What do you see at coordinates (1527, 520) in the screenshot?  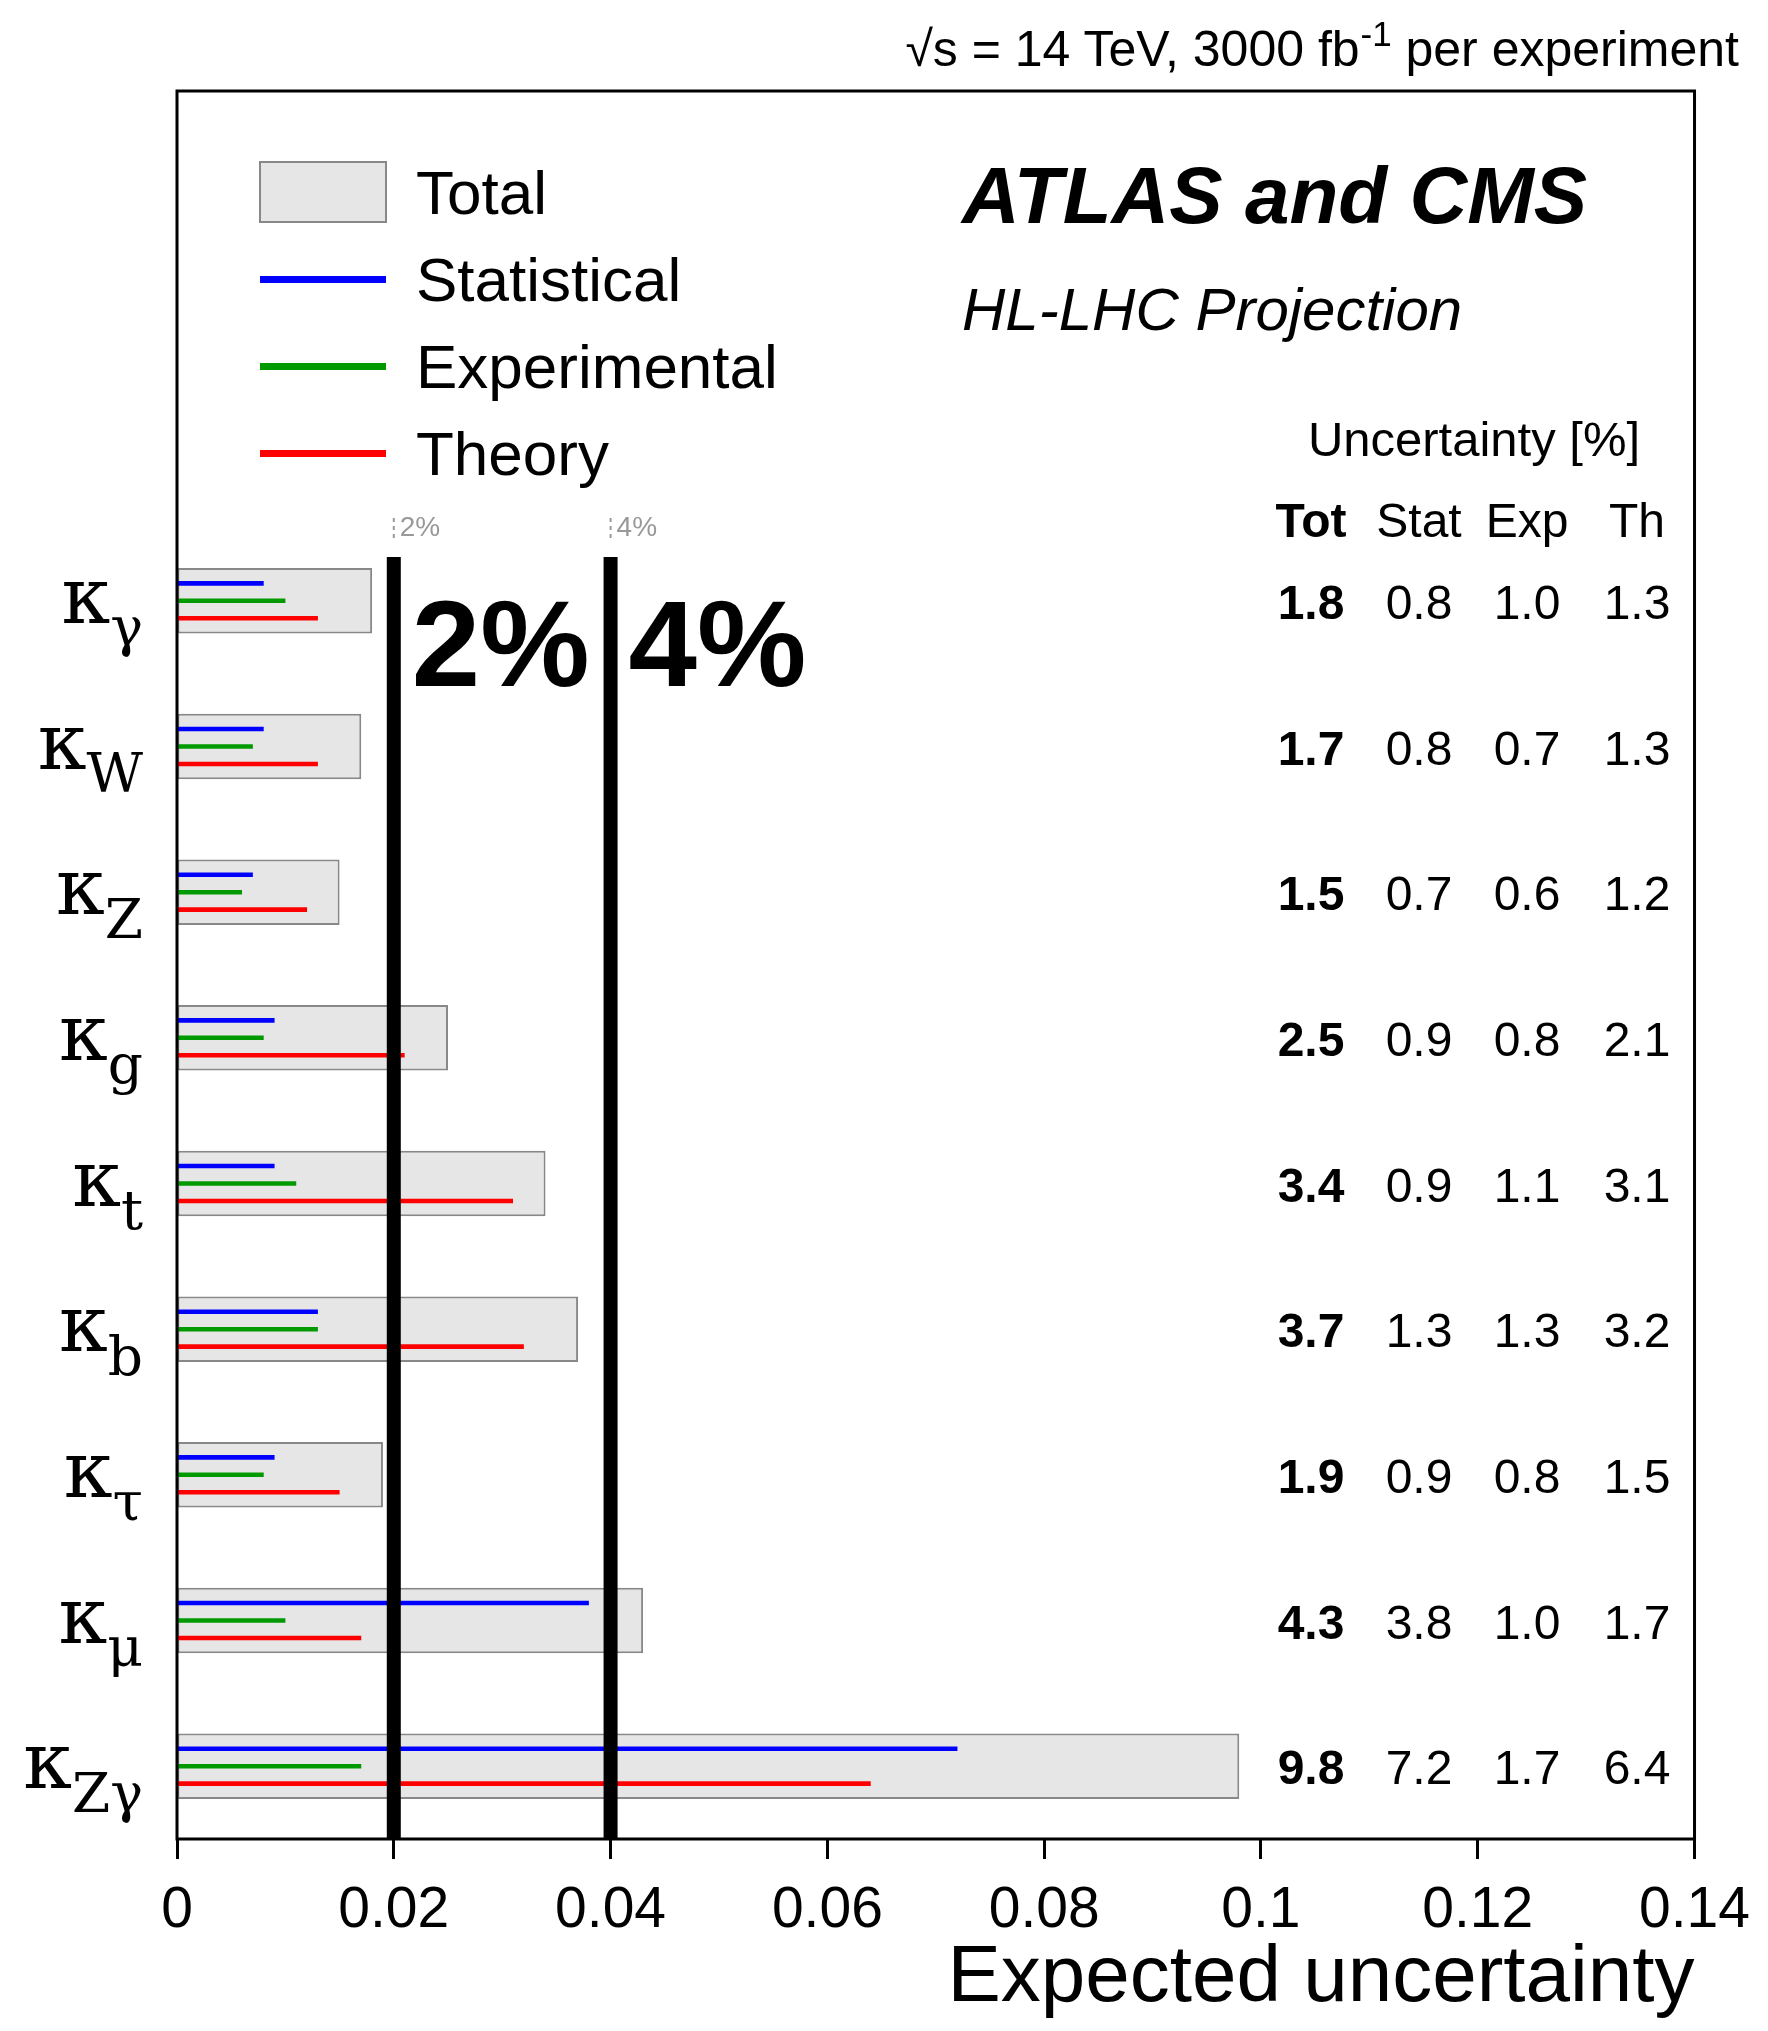 I see `text: Exp` at bounding box center [1527, 520].